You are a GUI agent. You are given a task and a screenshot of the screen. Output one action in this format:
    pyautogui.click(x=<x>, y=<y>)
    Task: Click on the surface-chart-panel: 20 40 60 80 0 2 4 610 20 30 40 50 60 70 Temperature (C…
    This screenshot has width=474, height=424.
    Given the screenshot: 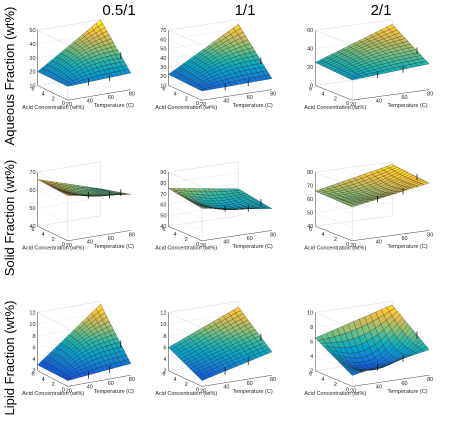 What is the action you would take?
    pyautogui.click(x=215, y=65)
    